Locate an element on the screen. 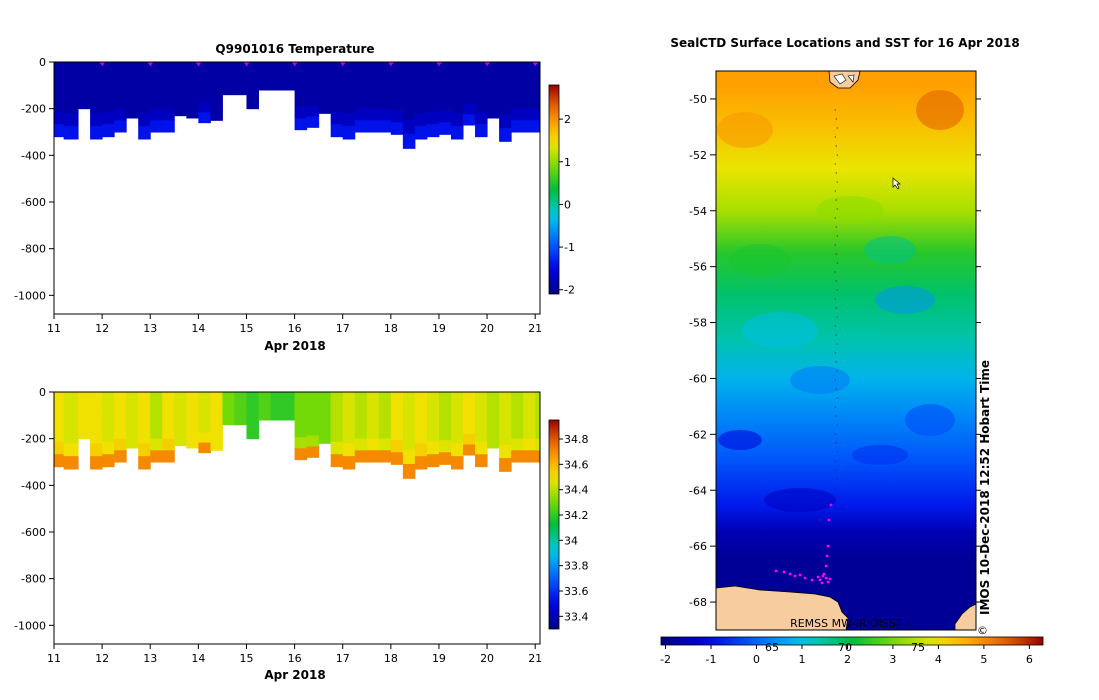 This screenshot has width=1099, height=700. salinity-x-axis: 11 12 13 14 15 16 17 18 19 20 21 is located at coordinates (294, 654).